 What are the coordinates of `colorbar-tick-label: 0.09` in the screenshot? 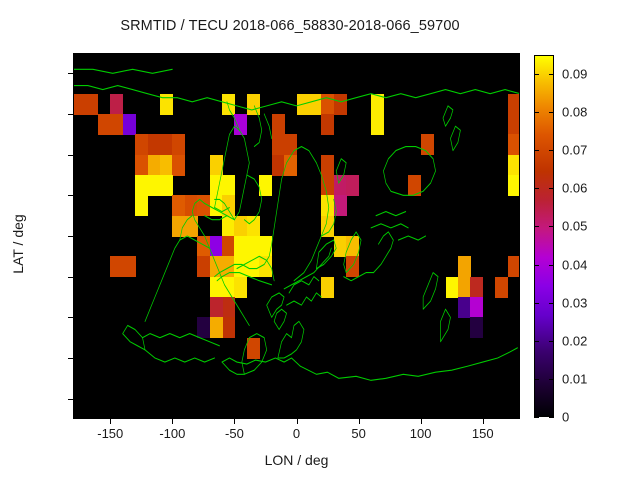 It's located at (575, 74).